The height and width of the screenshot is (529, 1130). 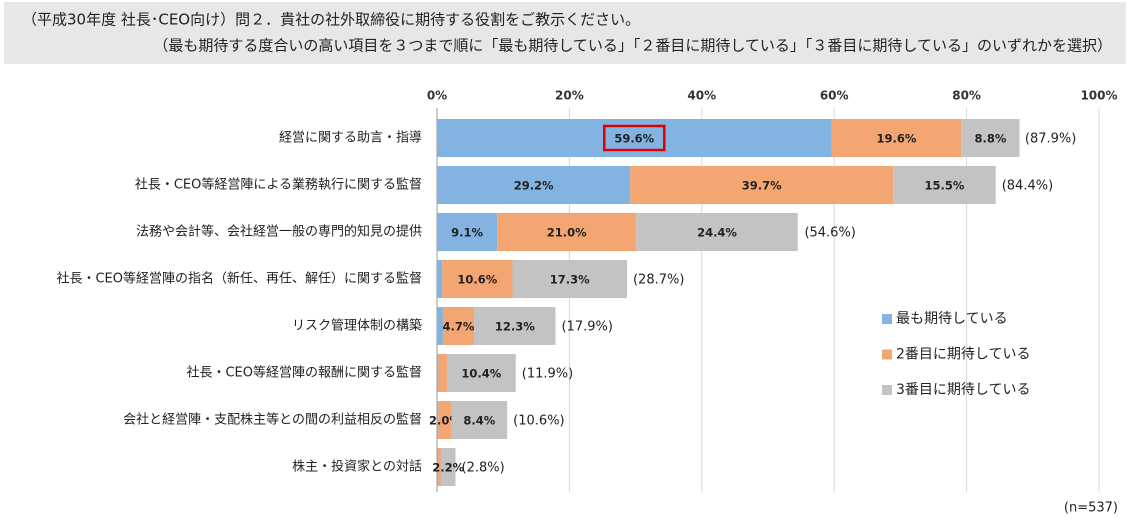 I want to click on data-label: 39.7%, so click(x=762, y=186).